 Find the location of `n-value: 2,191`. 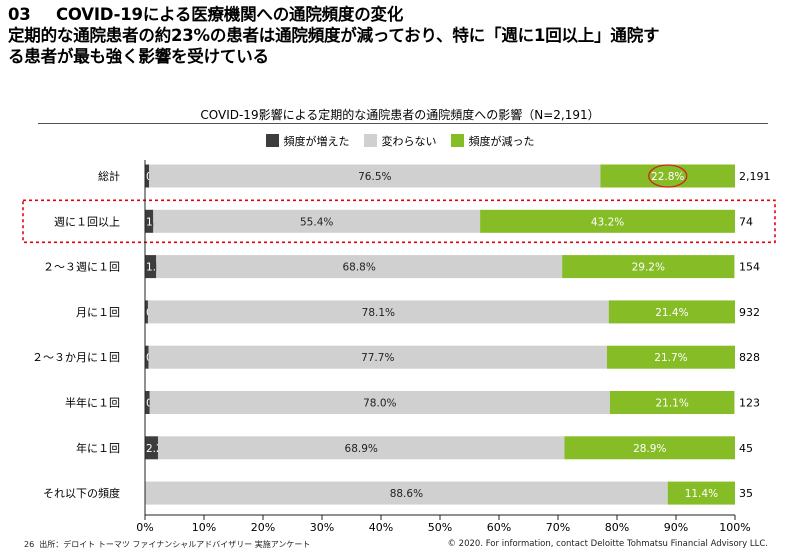

n-value: 2,191 is located at coordinates (755, 176).